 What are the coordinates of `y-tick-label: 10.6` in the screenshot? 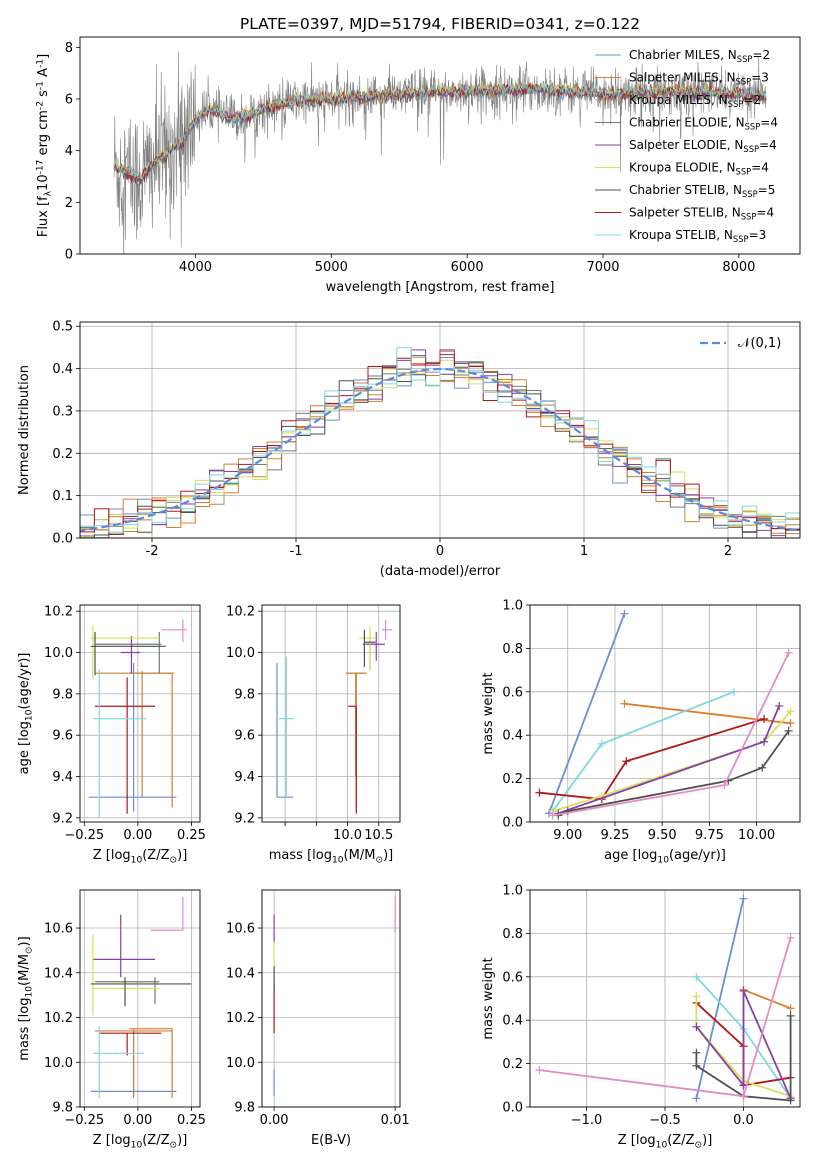 It's located at (240, 929).